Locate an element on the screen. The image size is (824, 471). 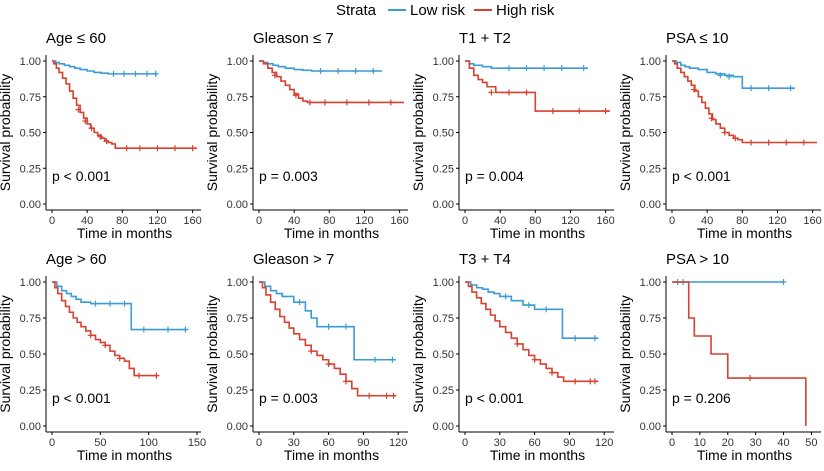
panel-title: Gleason > 7 is located at coordinates (293, 259).